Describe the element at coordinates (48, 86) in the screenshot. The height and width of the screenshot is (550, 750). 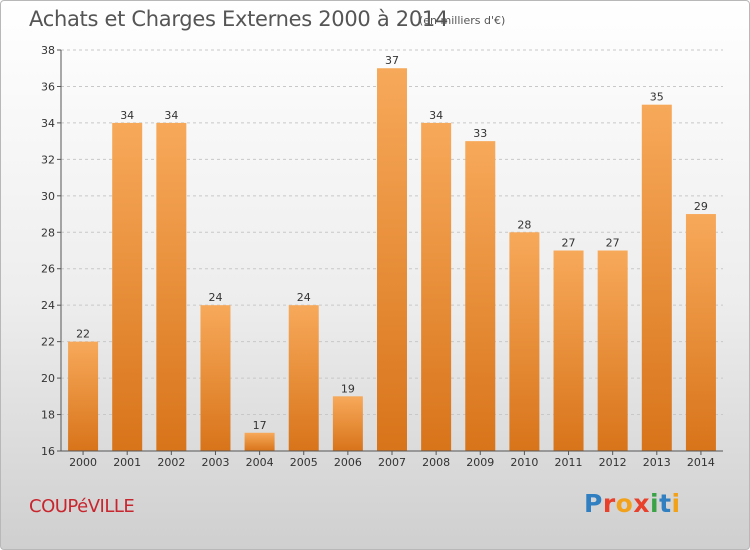
I see `y-tick-label: 36` at that location.